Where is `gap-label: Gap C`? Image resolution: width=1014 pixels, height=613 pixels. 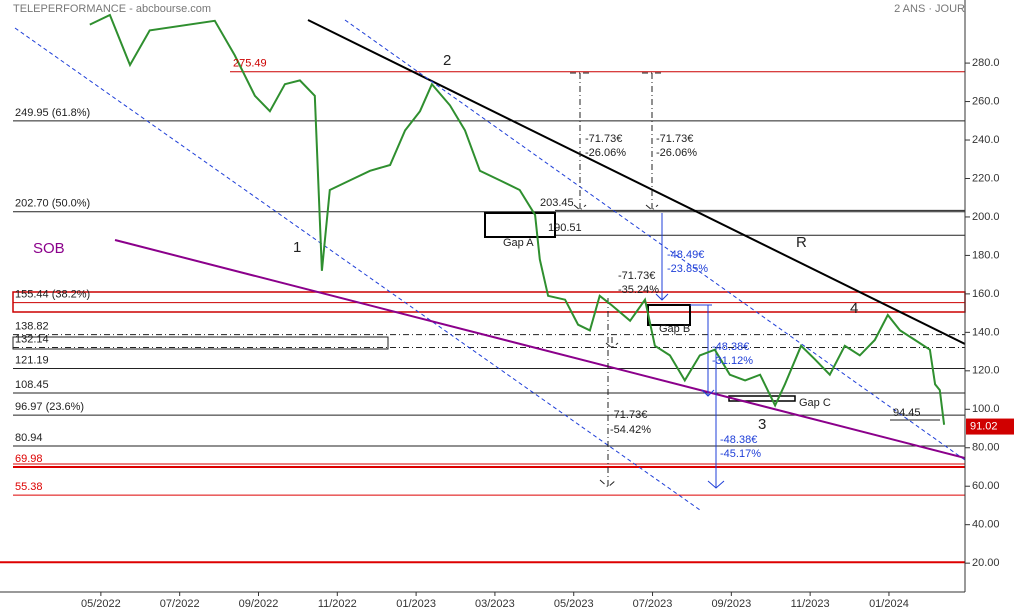 gap-label: Gap C is located at coordinates (815, 403).